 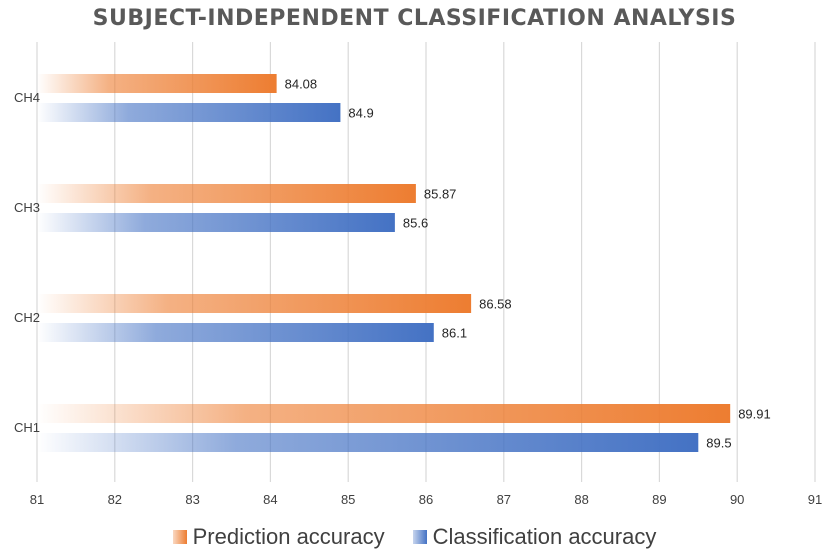 What do you see at coordinates (495, 304) in the screenshot?
I see `data-label-prediction-ch2: 86.58` at bounding box center [495, 304].